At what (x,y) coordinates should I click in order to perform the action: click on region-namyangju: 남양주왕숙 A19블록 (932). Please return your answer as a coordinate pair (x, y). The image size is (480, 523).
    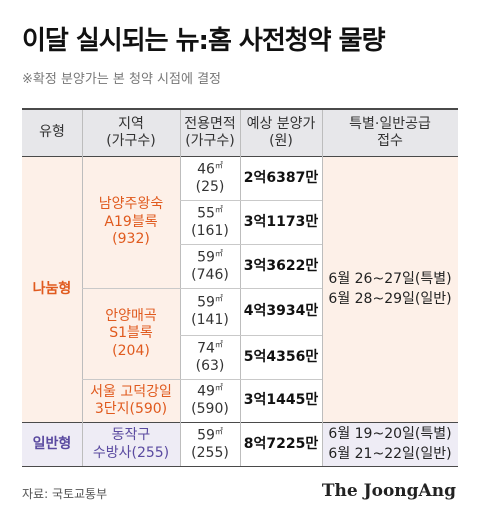
    Looking at the image, I should click on (131, 222).